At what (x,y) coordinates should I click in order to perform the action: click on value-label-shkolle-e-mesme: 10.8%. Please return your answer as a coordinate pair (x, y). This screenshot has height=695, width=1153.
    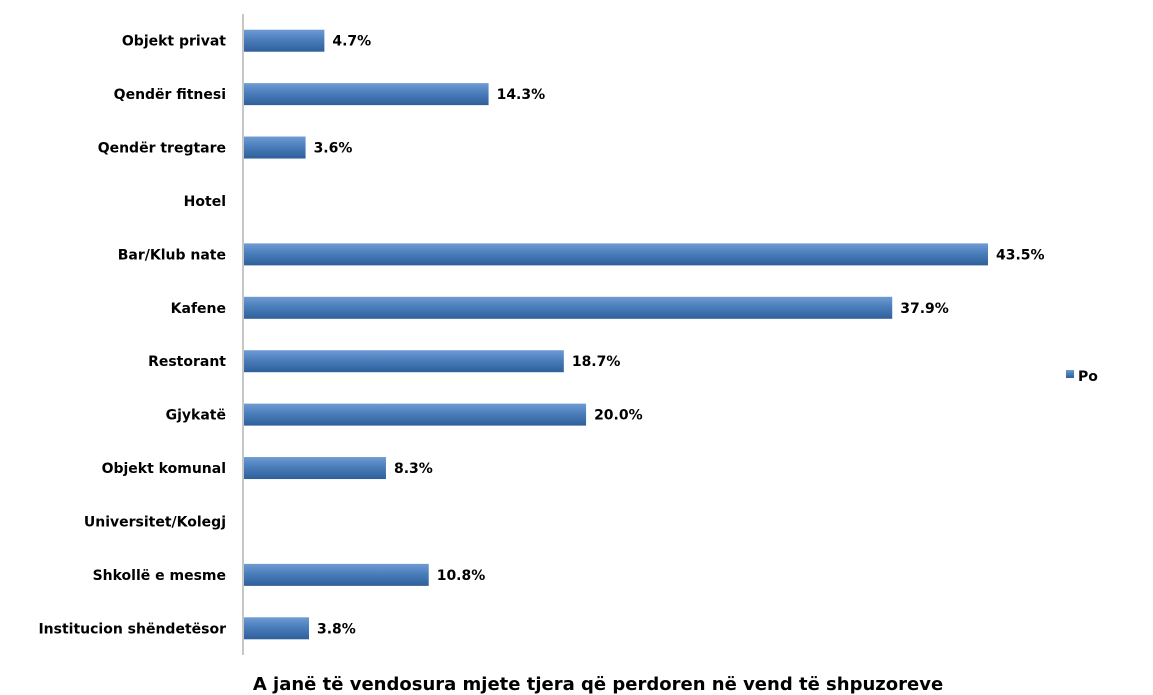
    Looking at the image, I should click on (461, 576).